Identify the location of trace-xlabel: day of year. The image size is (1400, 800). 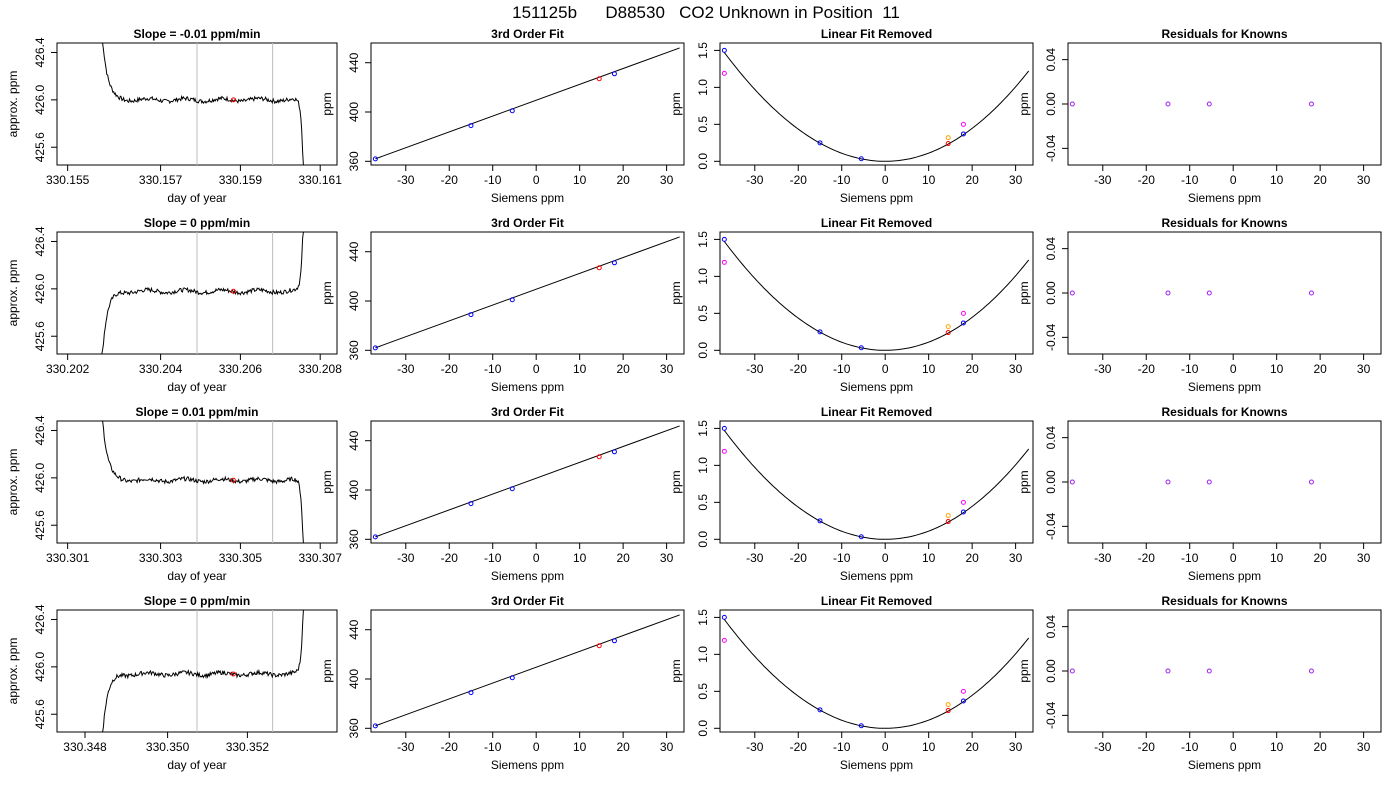
(196, 387).